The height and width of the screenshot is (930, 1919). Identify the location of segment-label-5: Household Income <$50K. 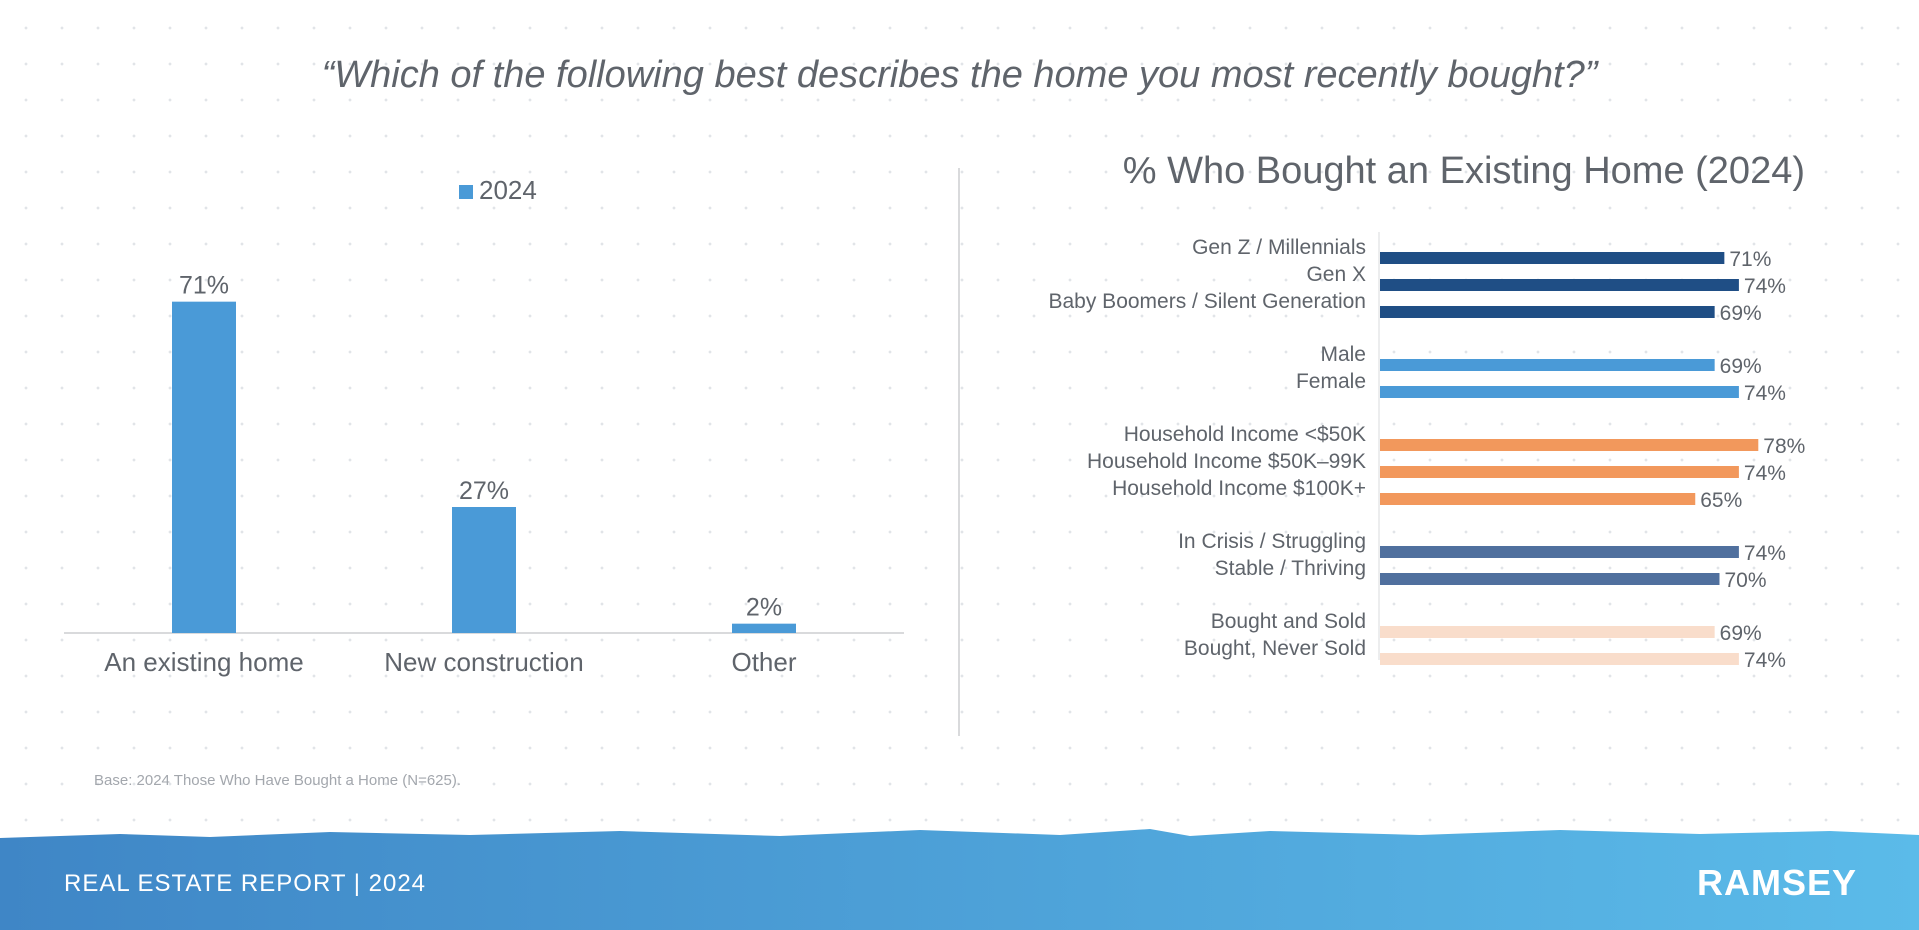
(1245, 434).